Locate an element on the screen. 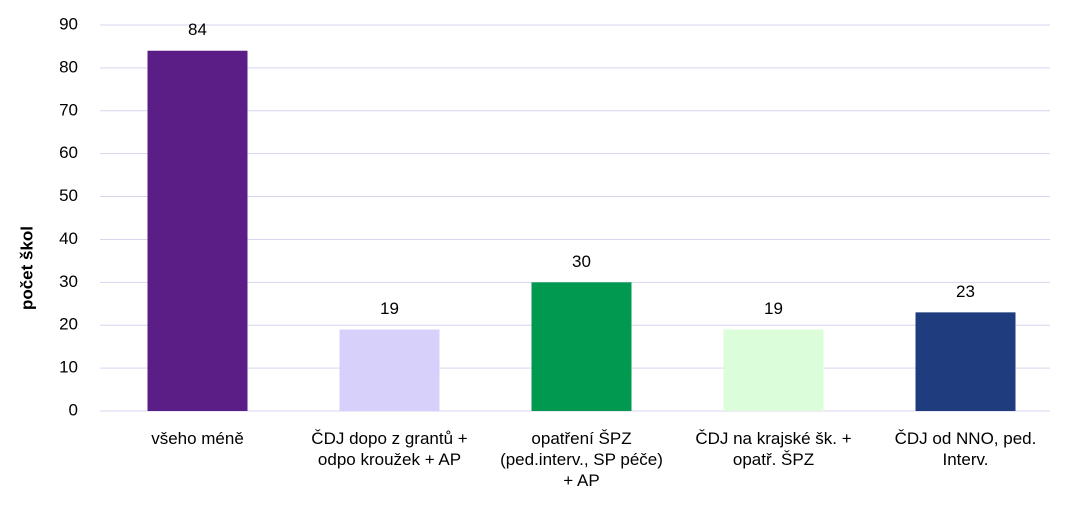 The width and height of the screenshot is (1068, 505). y-tick-label: 80 is located at coordinates (68, 66).